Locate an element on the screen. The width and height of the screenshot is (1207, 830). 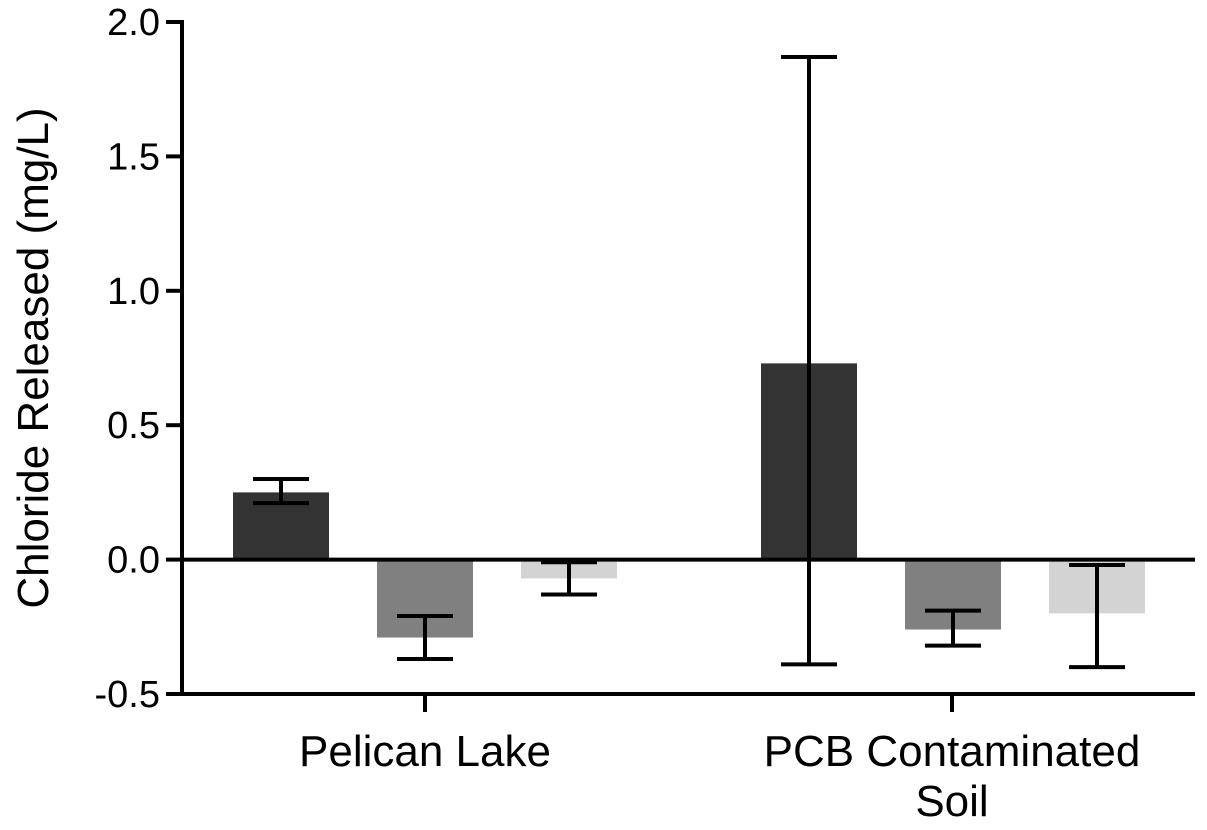
y-tick-label: 2.0 is located at coordinates (133, 23).